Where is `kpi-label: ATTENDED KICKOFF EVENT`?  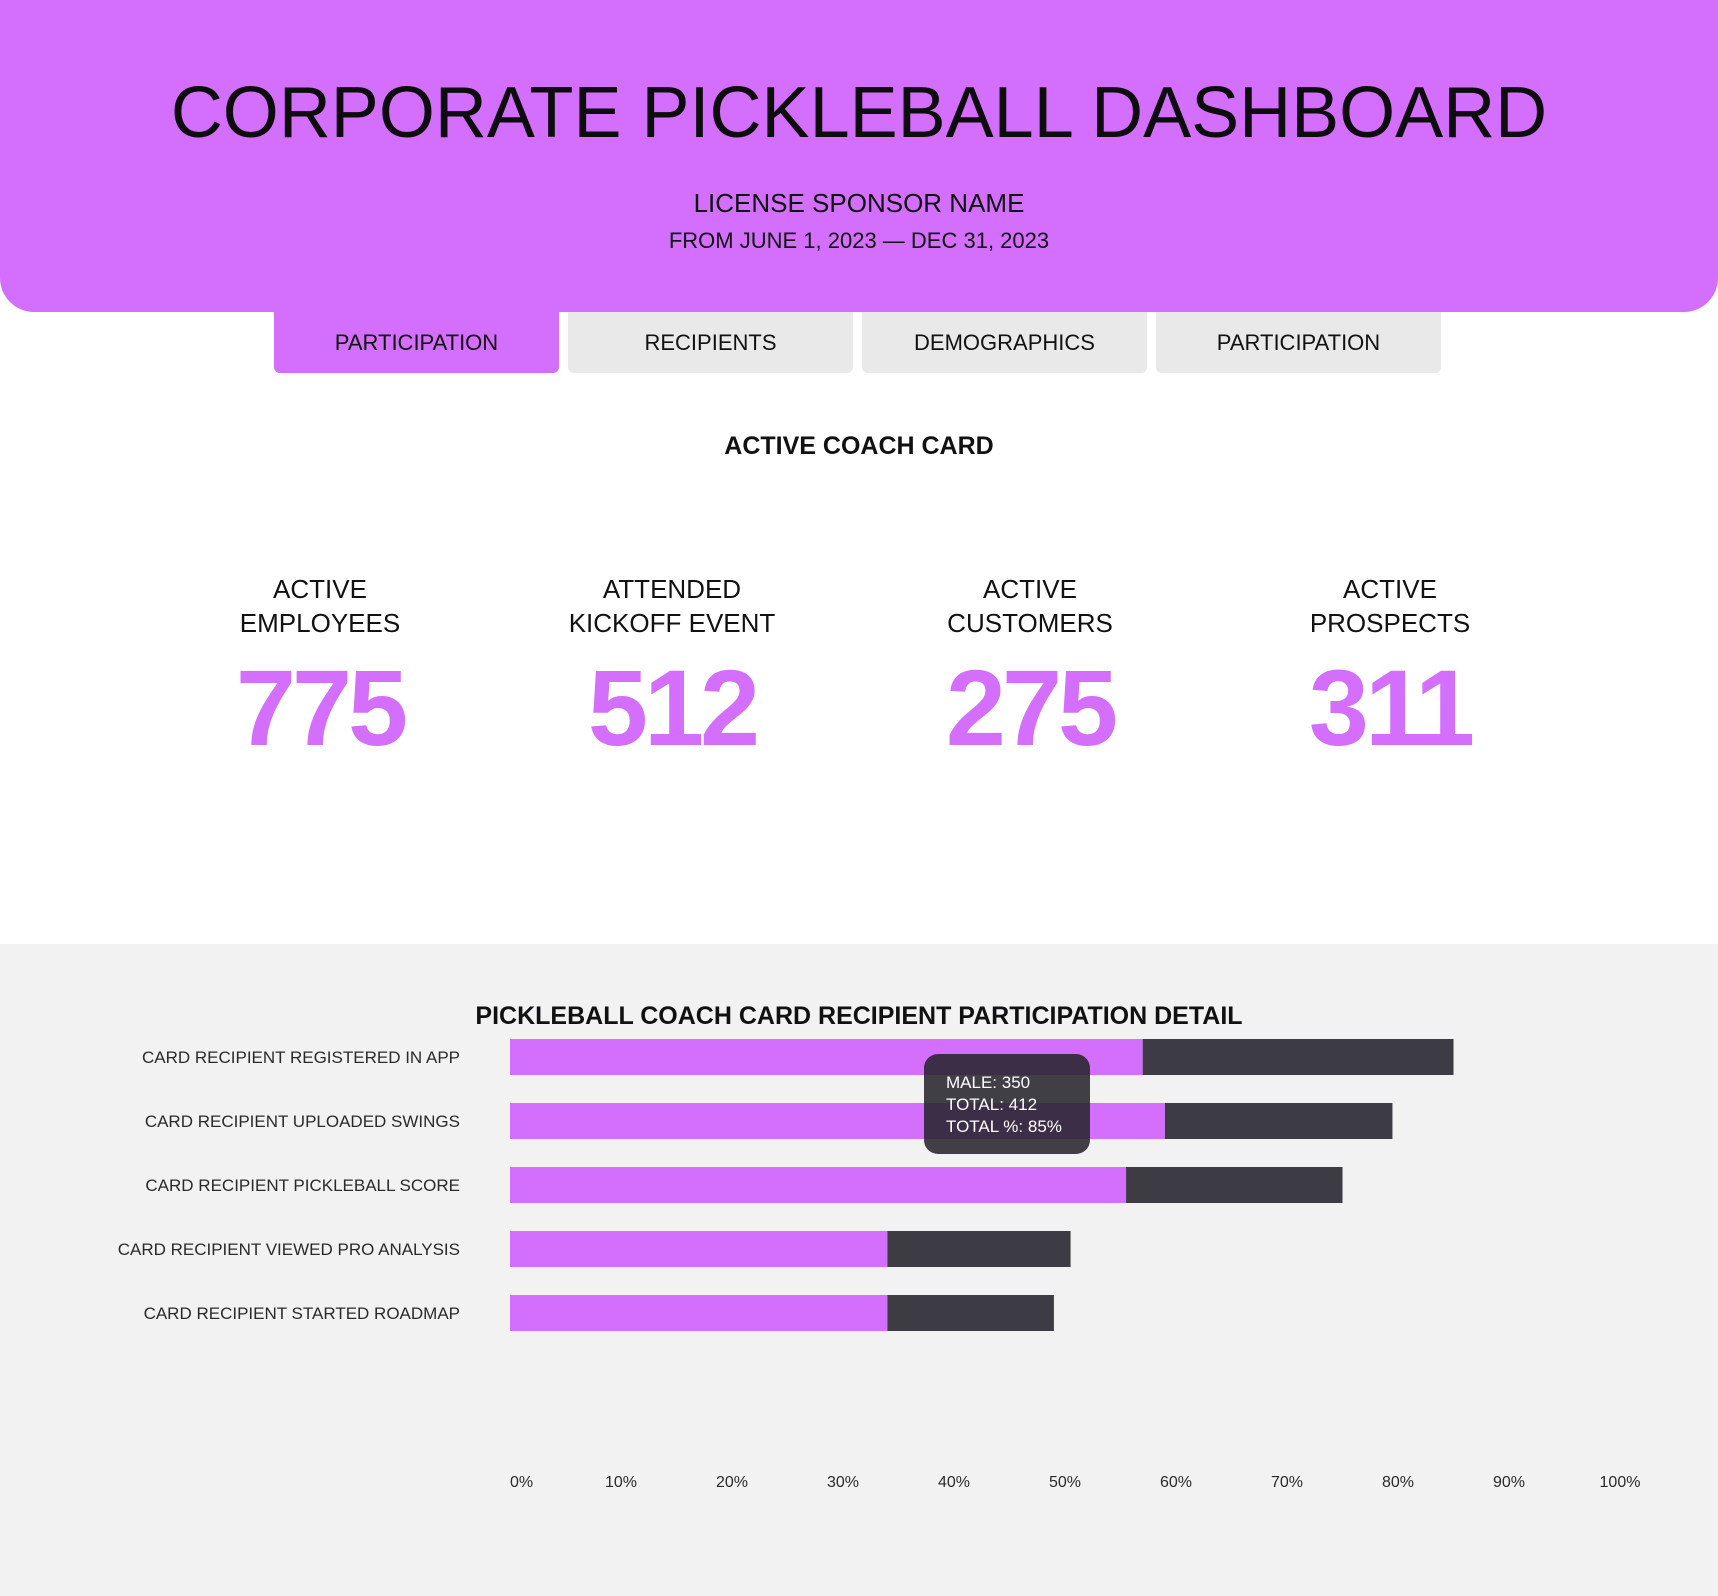 kpi-label: ATTENDED KICKOFF EVENT is located at coordinates (672, 607).